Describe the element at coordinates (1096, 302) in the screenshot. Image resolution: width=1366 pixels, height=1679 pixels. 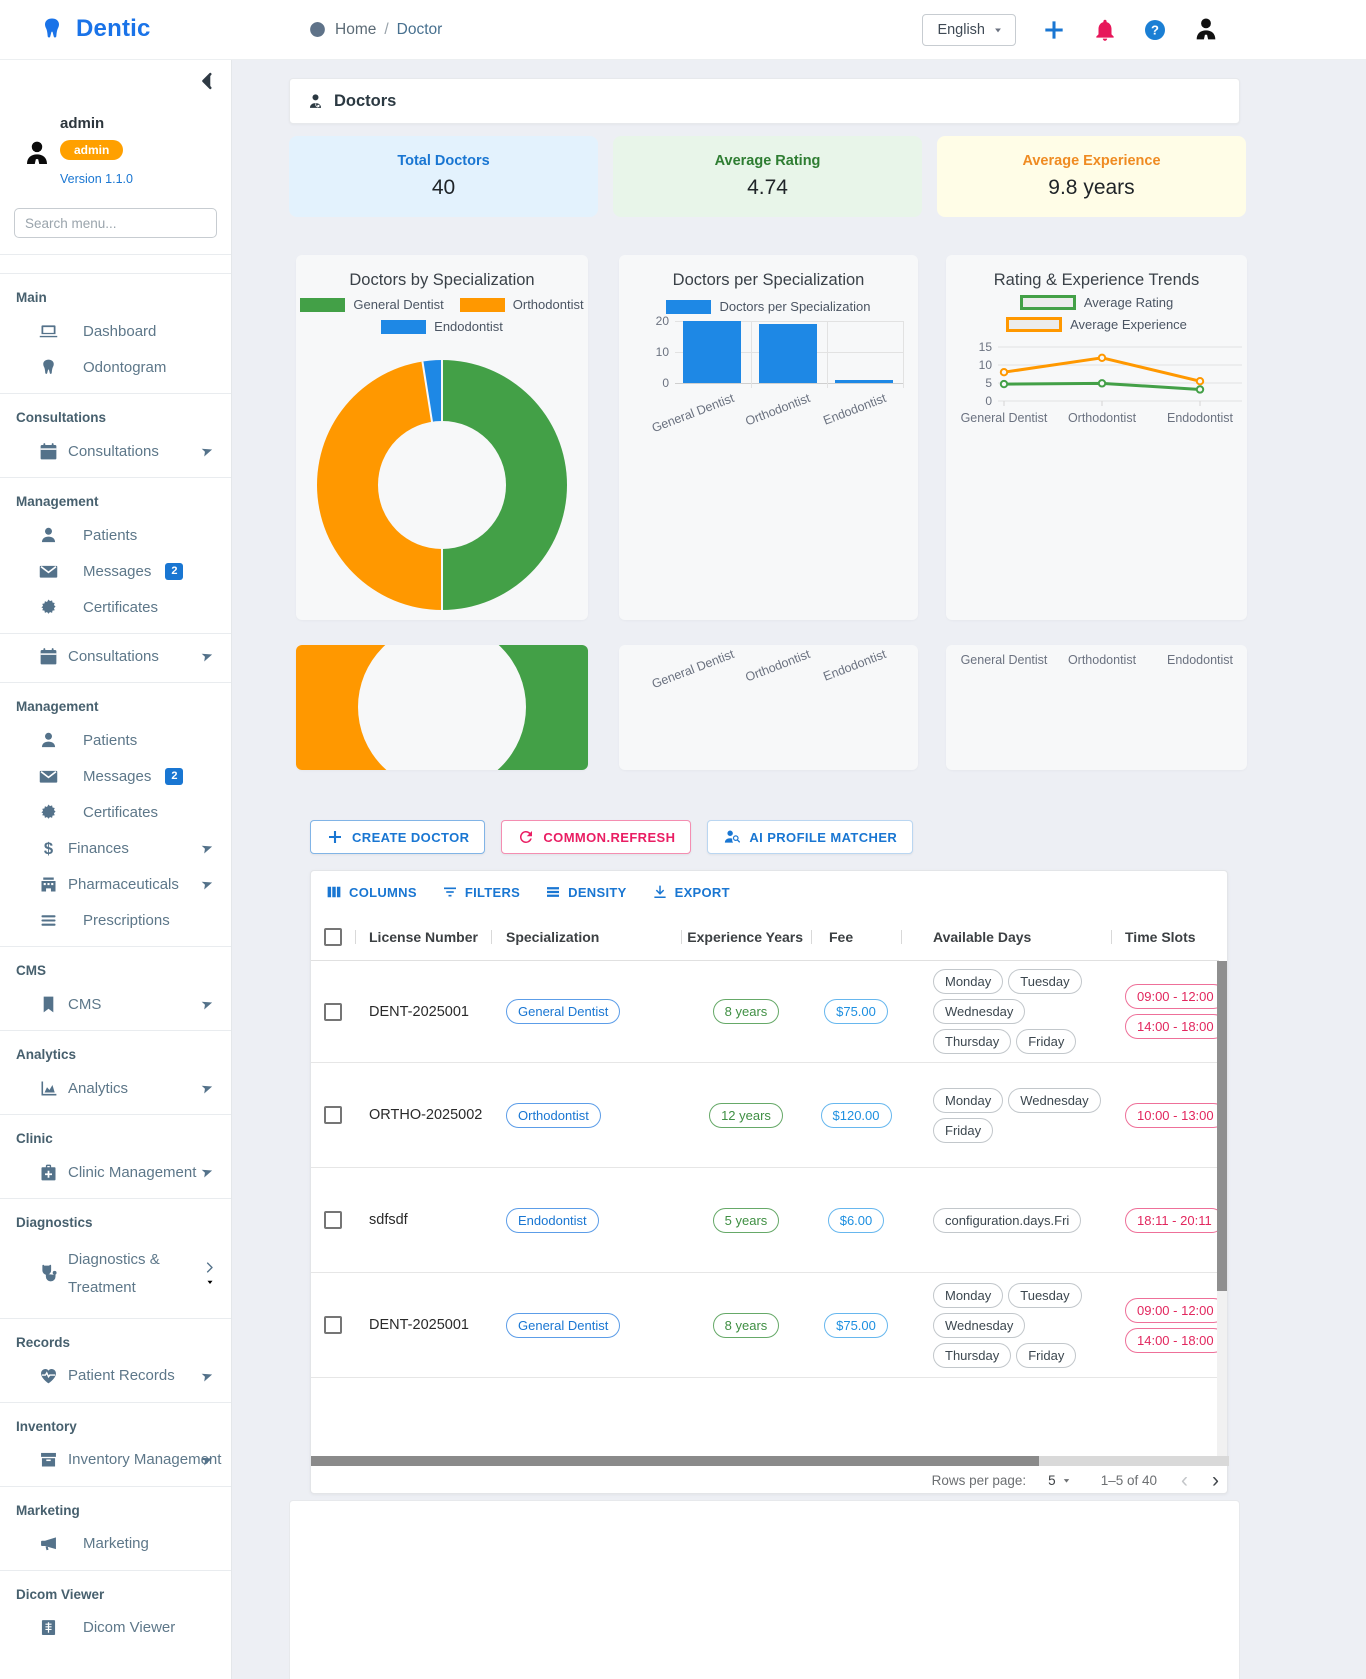
I see `legend-item-average-rating: Average Rating` at that location.